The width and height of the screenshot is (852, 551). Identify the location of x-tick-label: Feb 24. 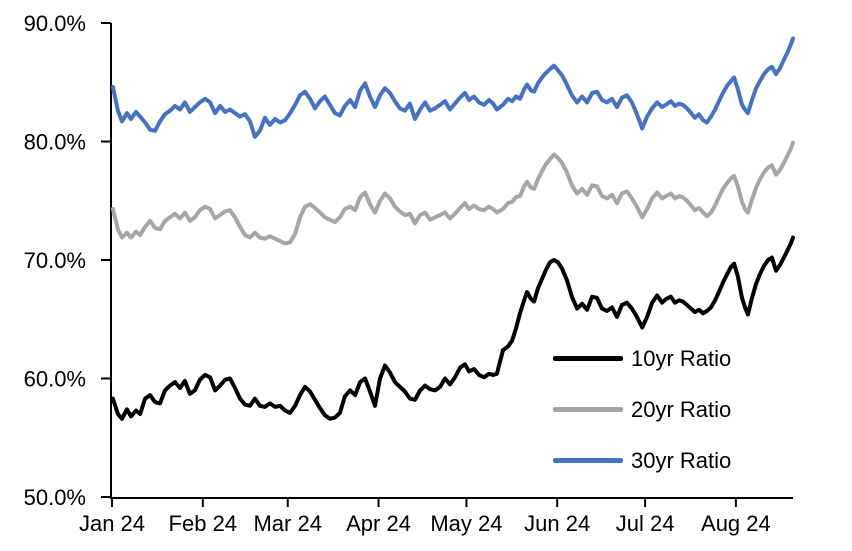
(203, 523).